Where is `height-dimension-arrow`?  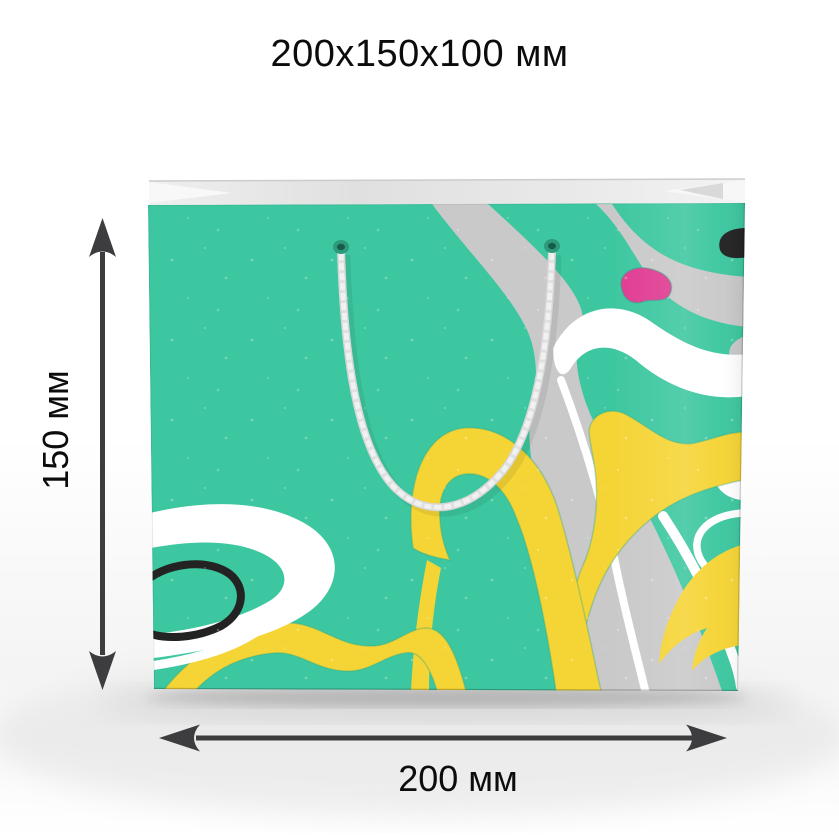 height-dimension-arrow is located at coordinates (102, 454).